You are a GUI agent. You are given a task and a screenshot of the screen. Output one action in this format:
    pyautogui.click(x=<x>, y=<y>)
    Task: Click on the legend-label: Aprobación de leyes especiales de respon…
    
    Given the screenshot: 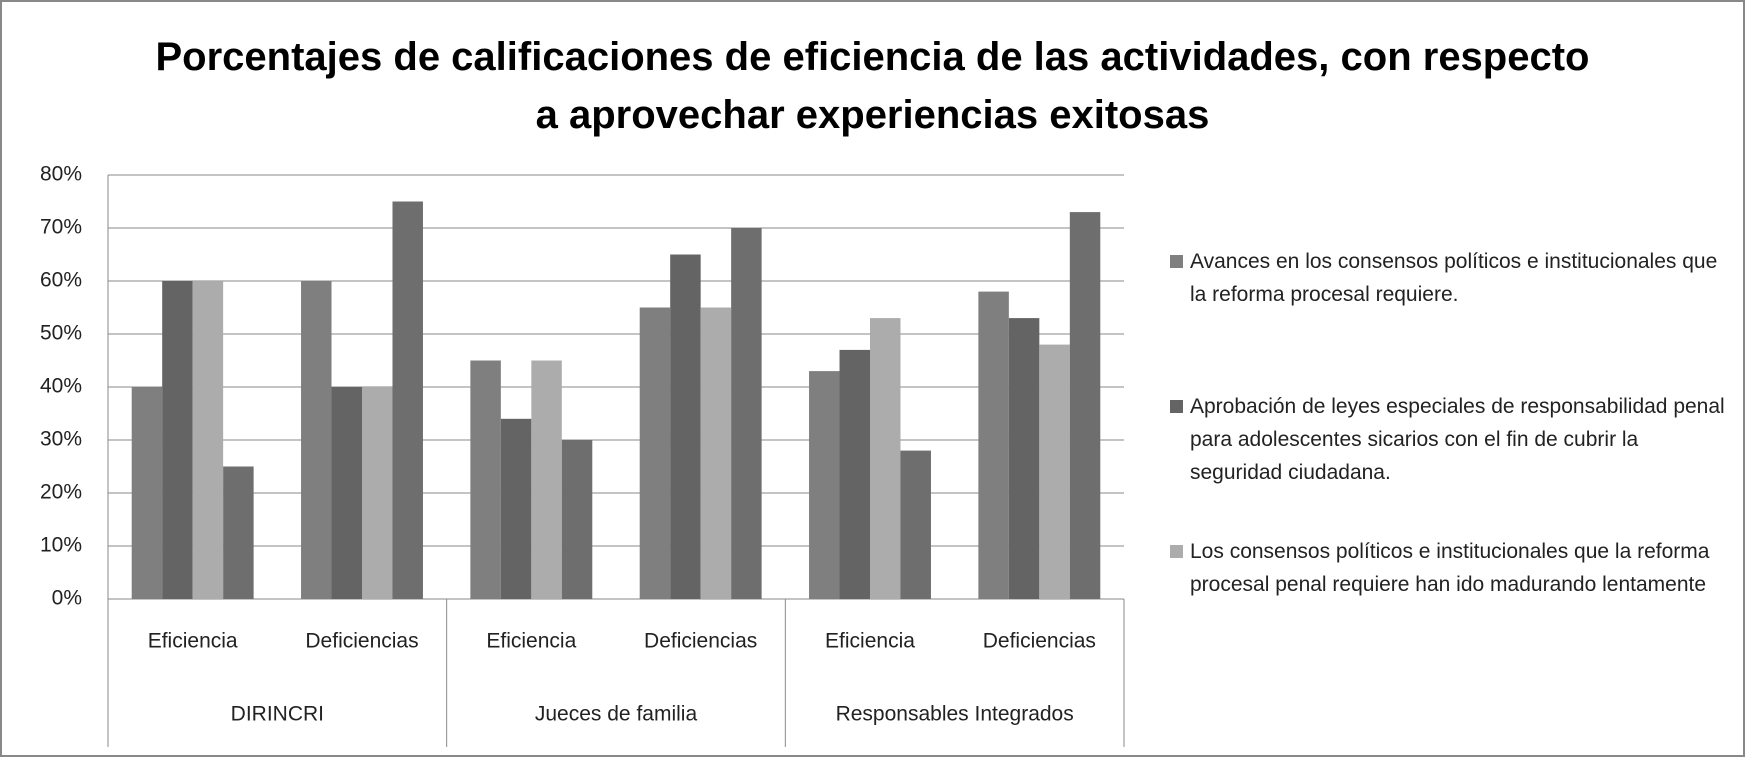 What is the action you would take?
    pyautogui.click(x=1457, y=439)
    